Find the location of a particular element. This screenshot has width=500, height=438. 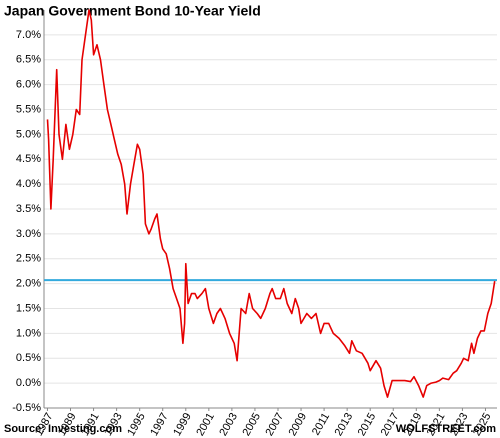

x-tick-label: 2003 is located at coordinates (228, 424).